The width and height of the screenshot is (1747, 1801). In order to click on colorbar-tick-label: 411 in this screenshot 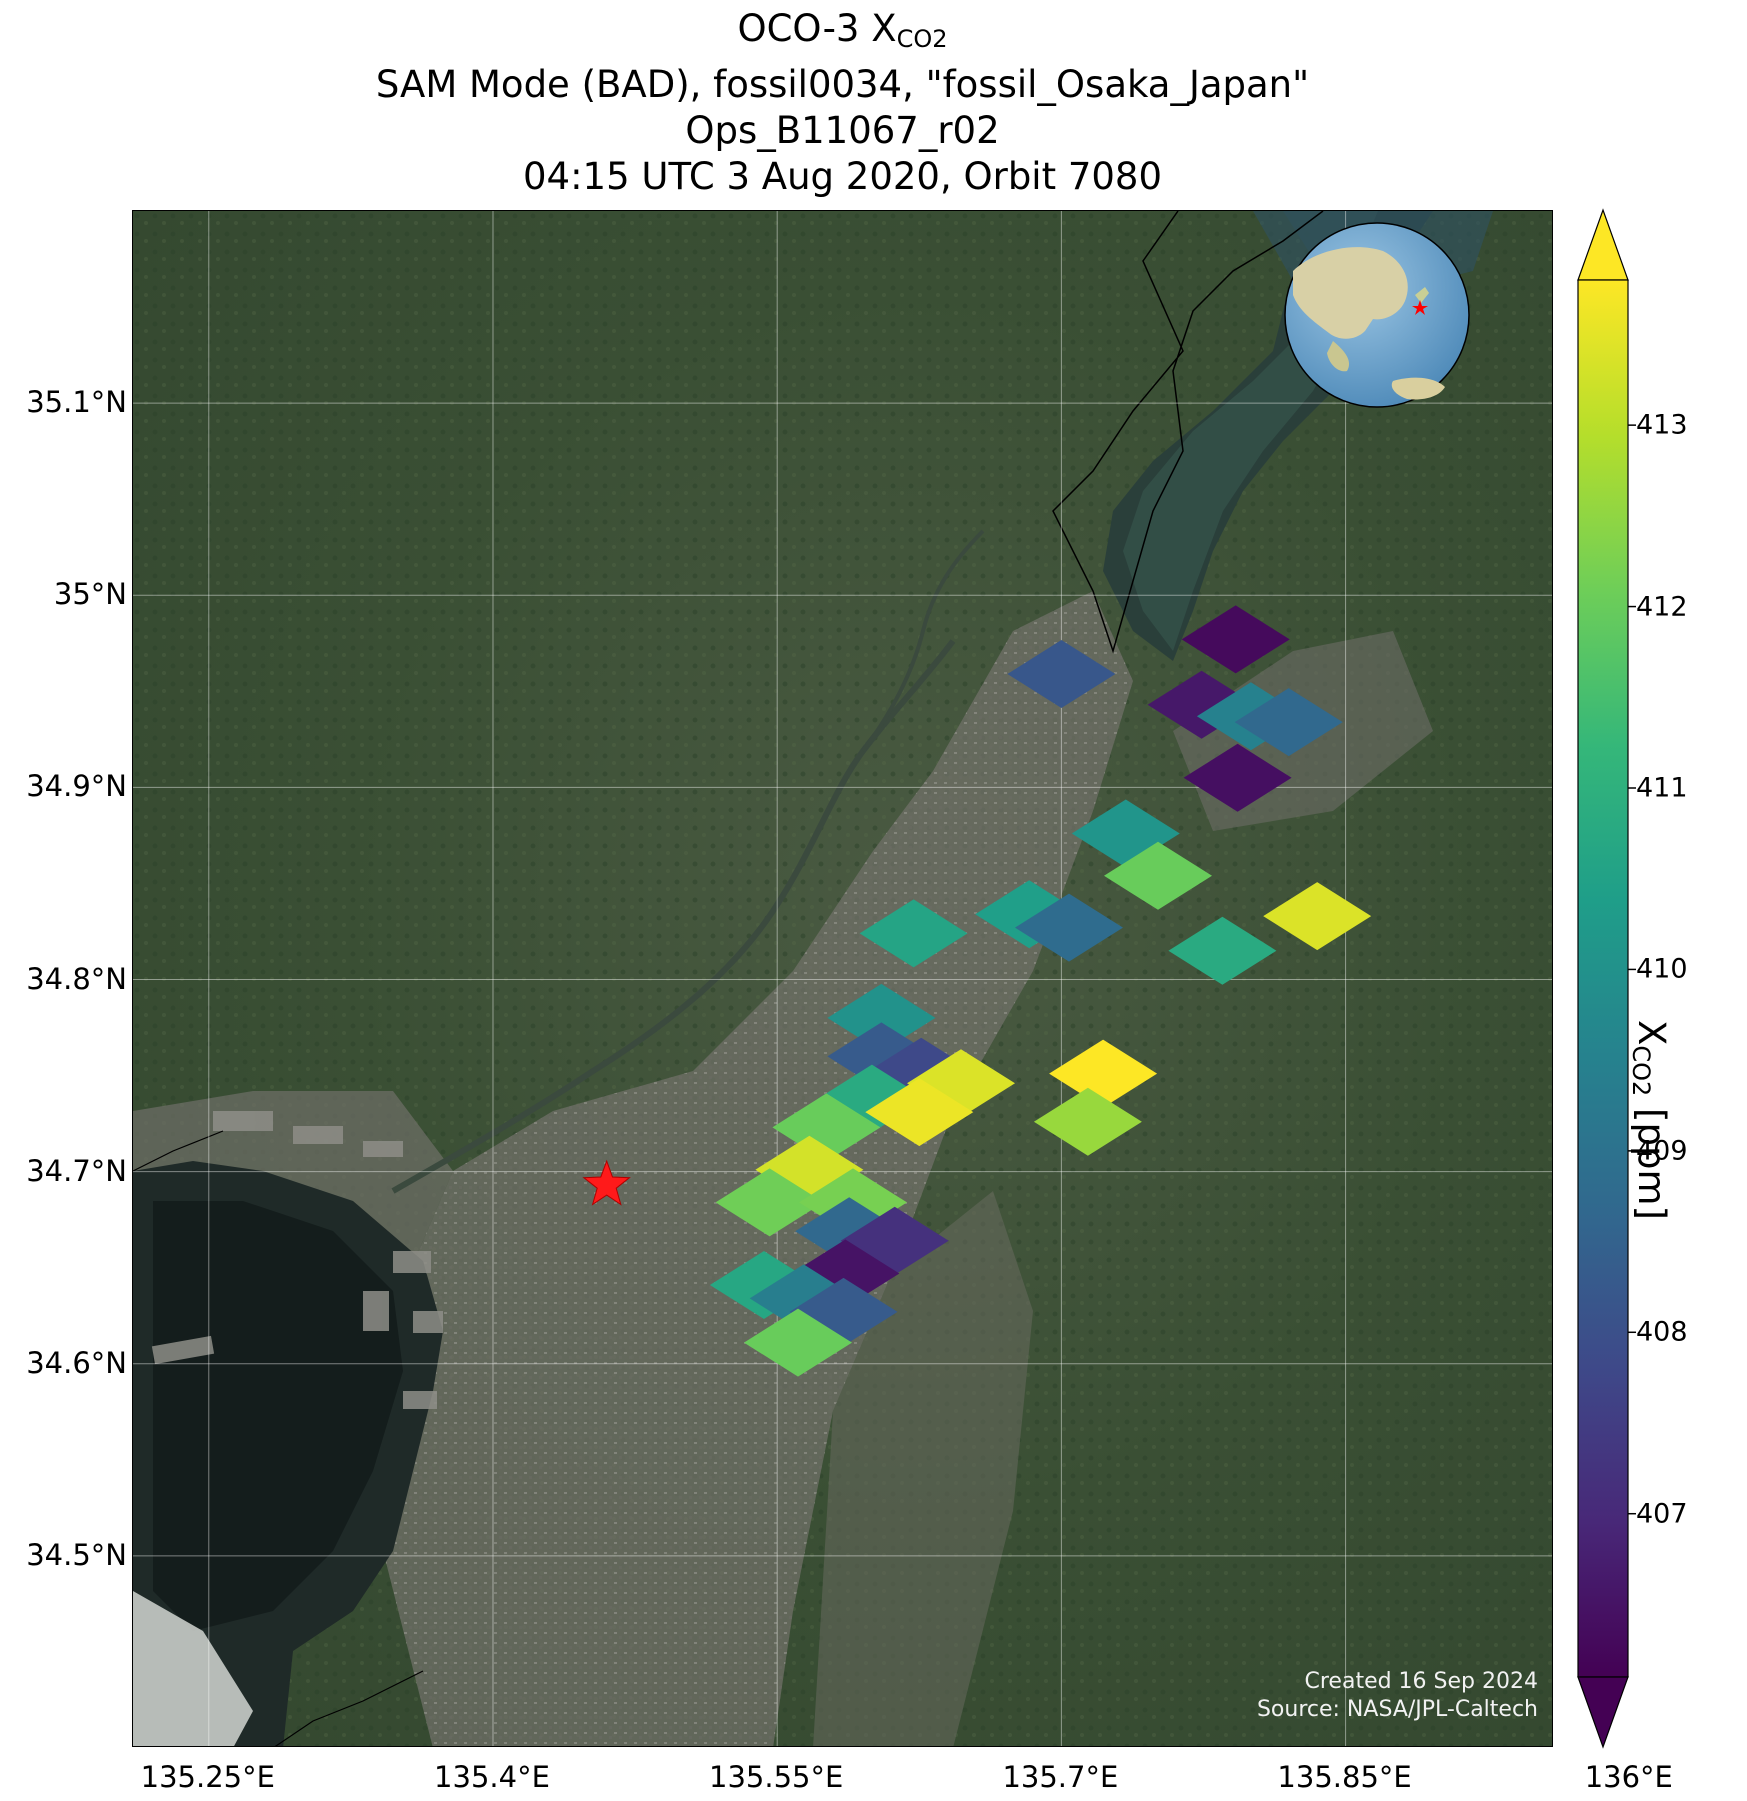, I will do `click(1662, 788)`.